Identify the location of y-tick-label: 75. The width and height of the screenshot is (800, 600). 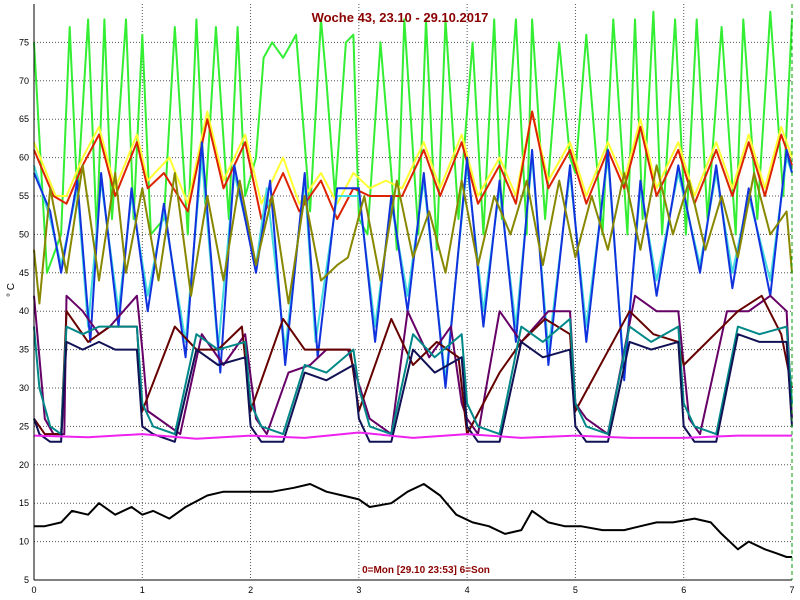
(24, 42).